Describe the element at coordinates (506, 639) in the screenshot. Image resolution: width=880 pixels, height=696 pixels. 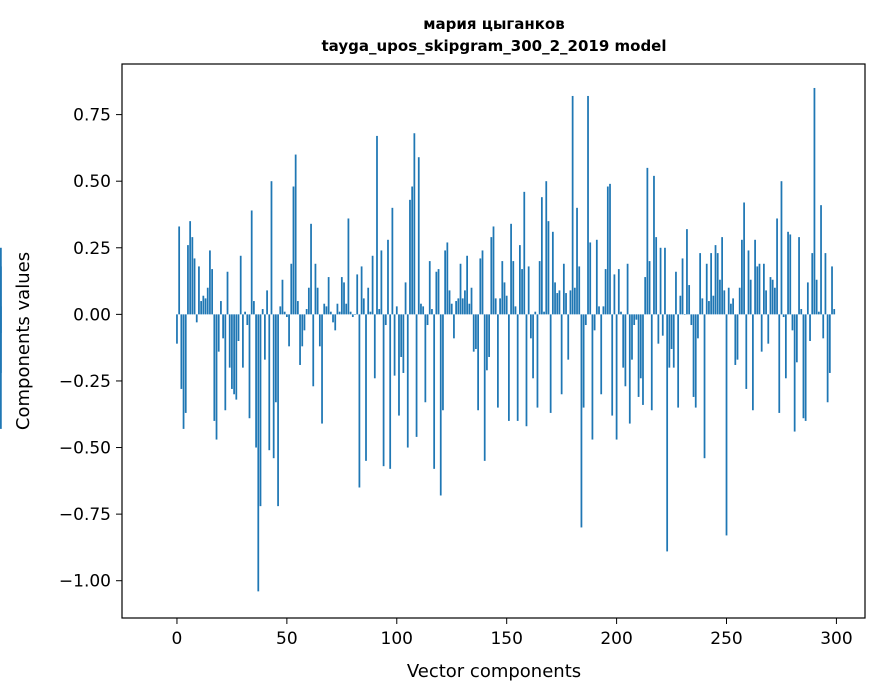
I see `x-tick-label: 150` at that location.